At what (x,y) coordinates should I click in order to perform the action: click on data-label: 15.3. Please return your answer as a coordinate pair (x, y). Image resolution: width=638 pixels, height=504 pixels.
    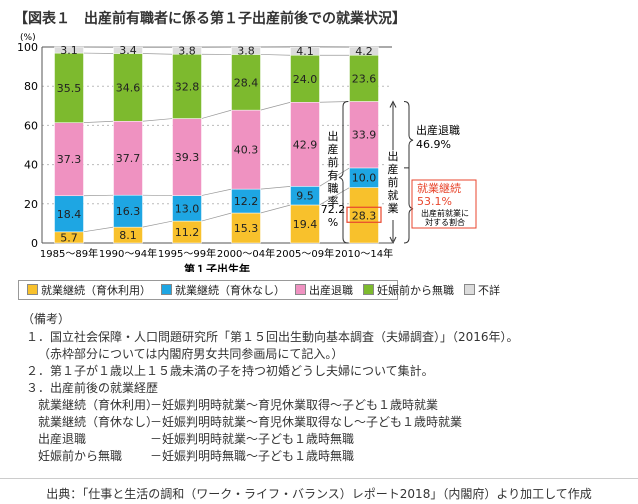
    Looking at the image, I should click on (246, 228).